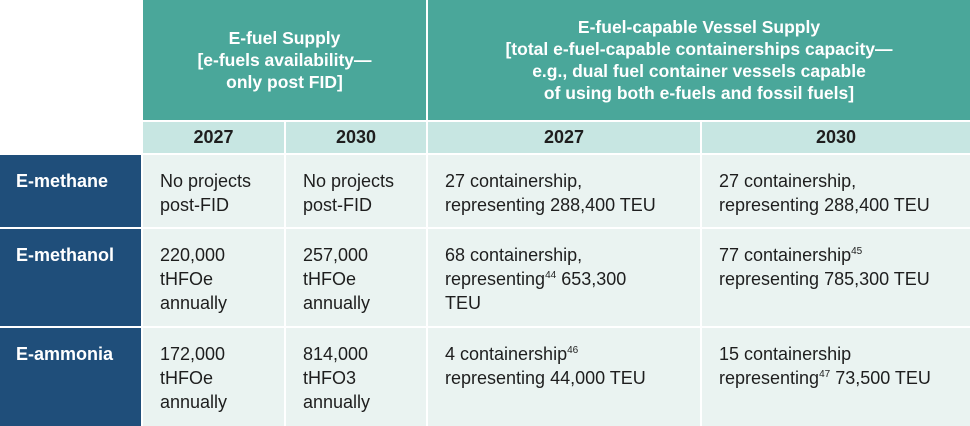 The height and width of the screenshot is (426, 970). Describe the element at coordinates (71, 190) in the screenshot. I see `row-label: E-methane` at that location.